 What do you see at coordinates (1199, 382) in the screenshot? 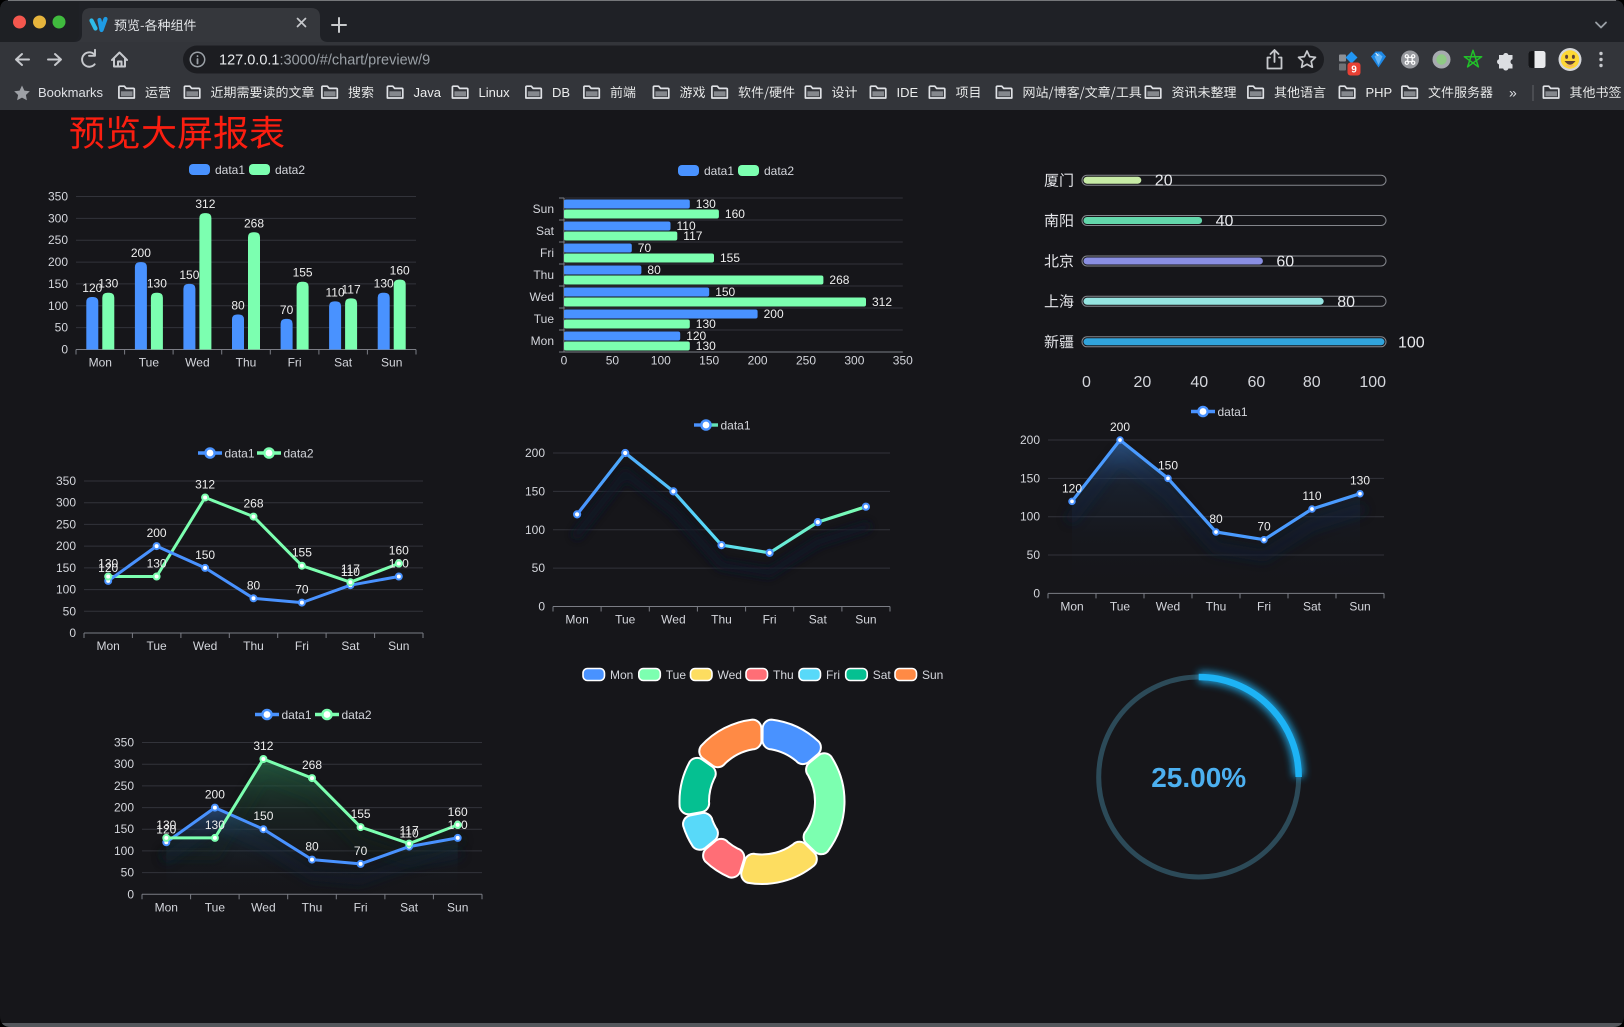
I see `svg-text: 40` at bounding box center [1199, 382].